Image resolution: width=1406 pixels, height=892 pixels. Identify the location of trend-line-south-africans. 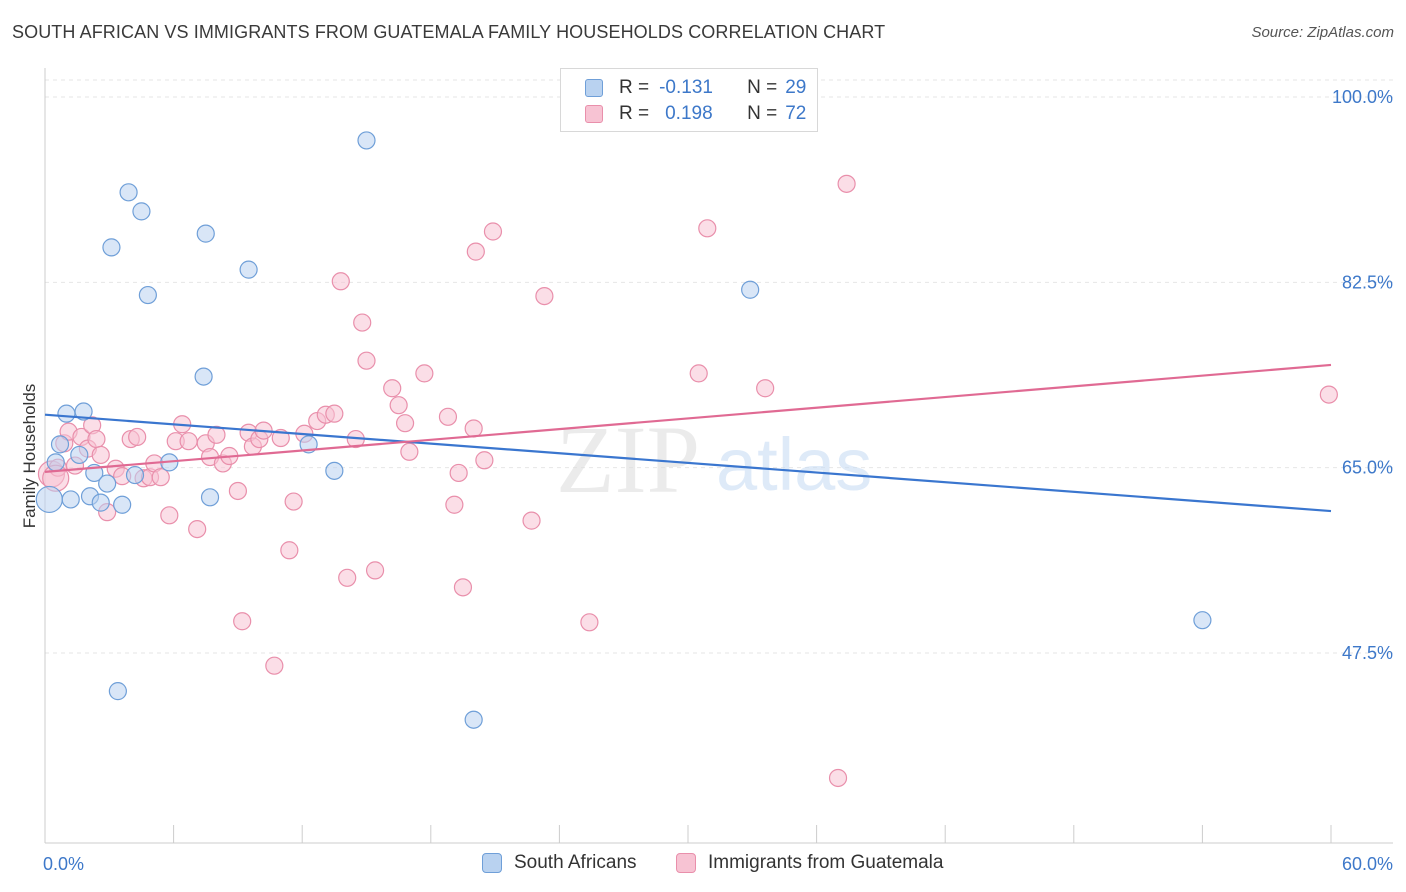
(688, 463).